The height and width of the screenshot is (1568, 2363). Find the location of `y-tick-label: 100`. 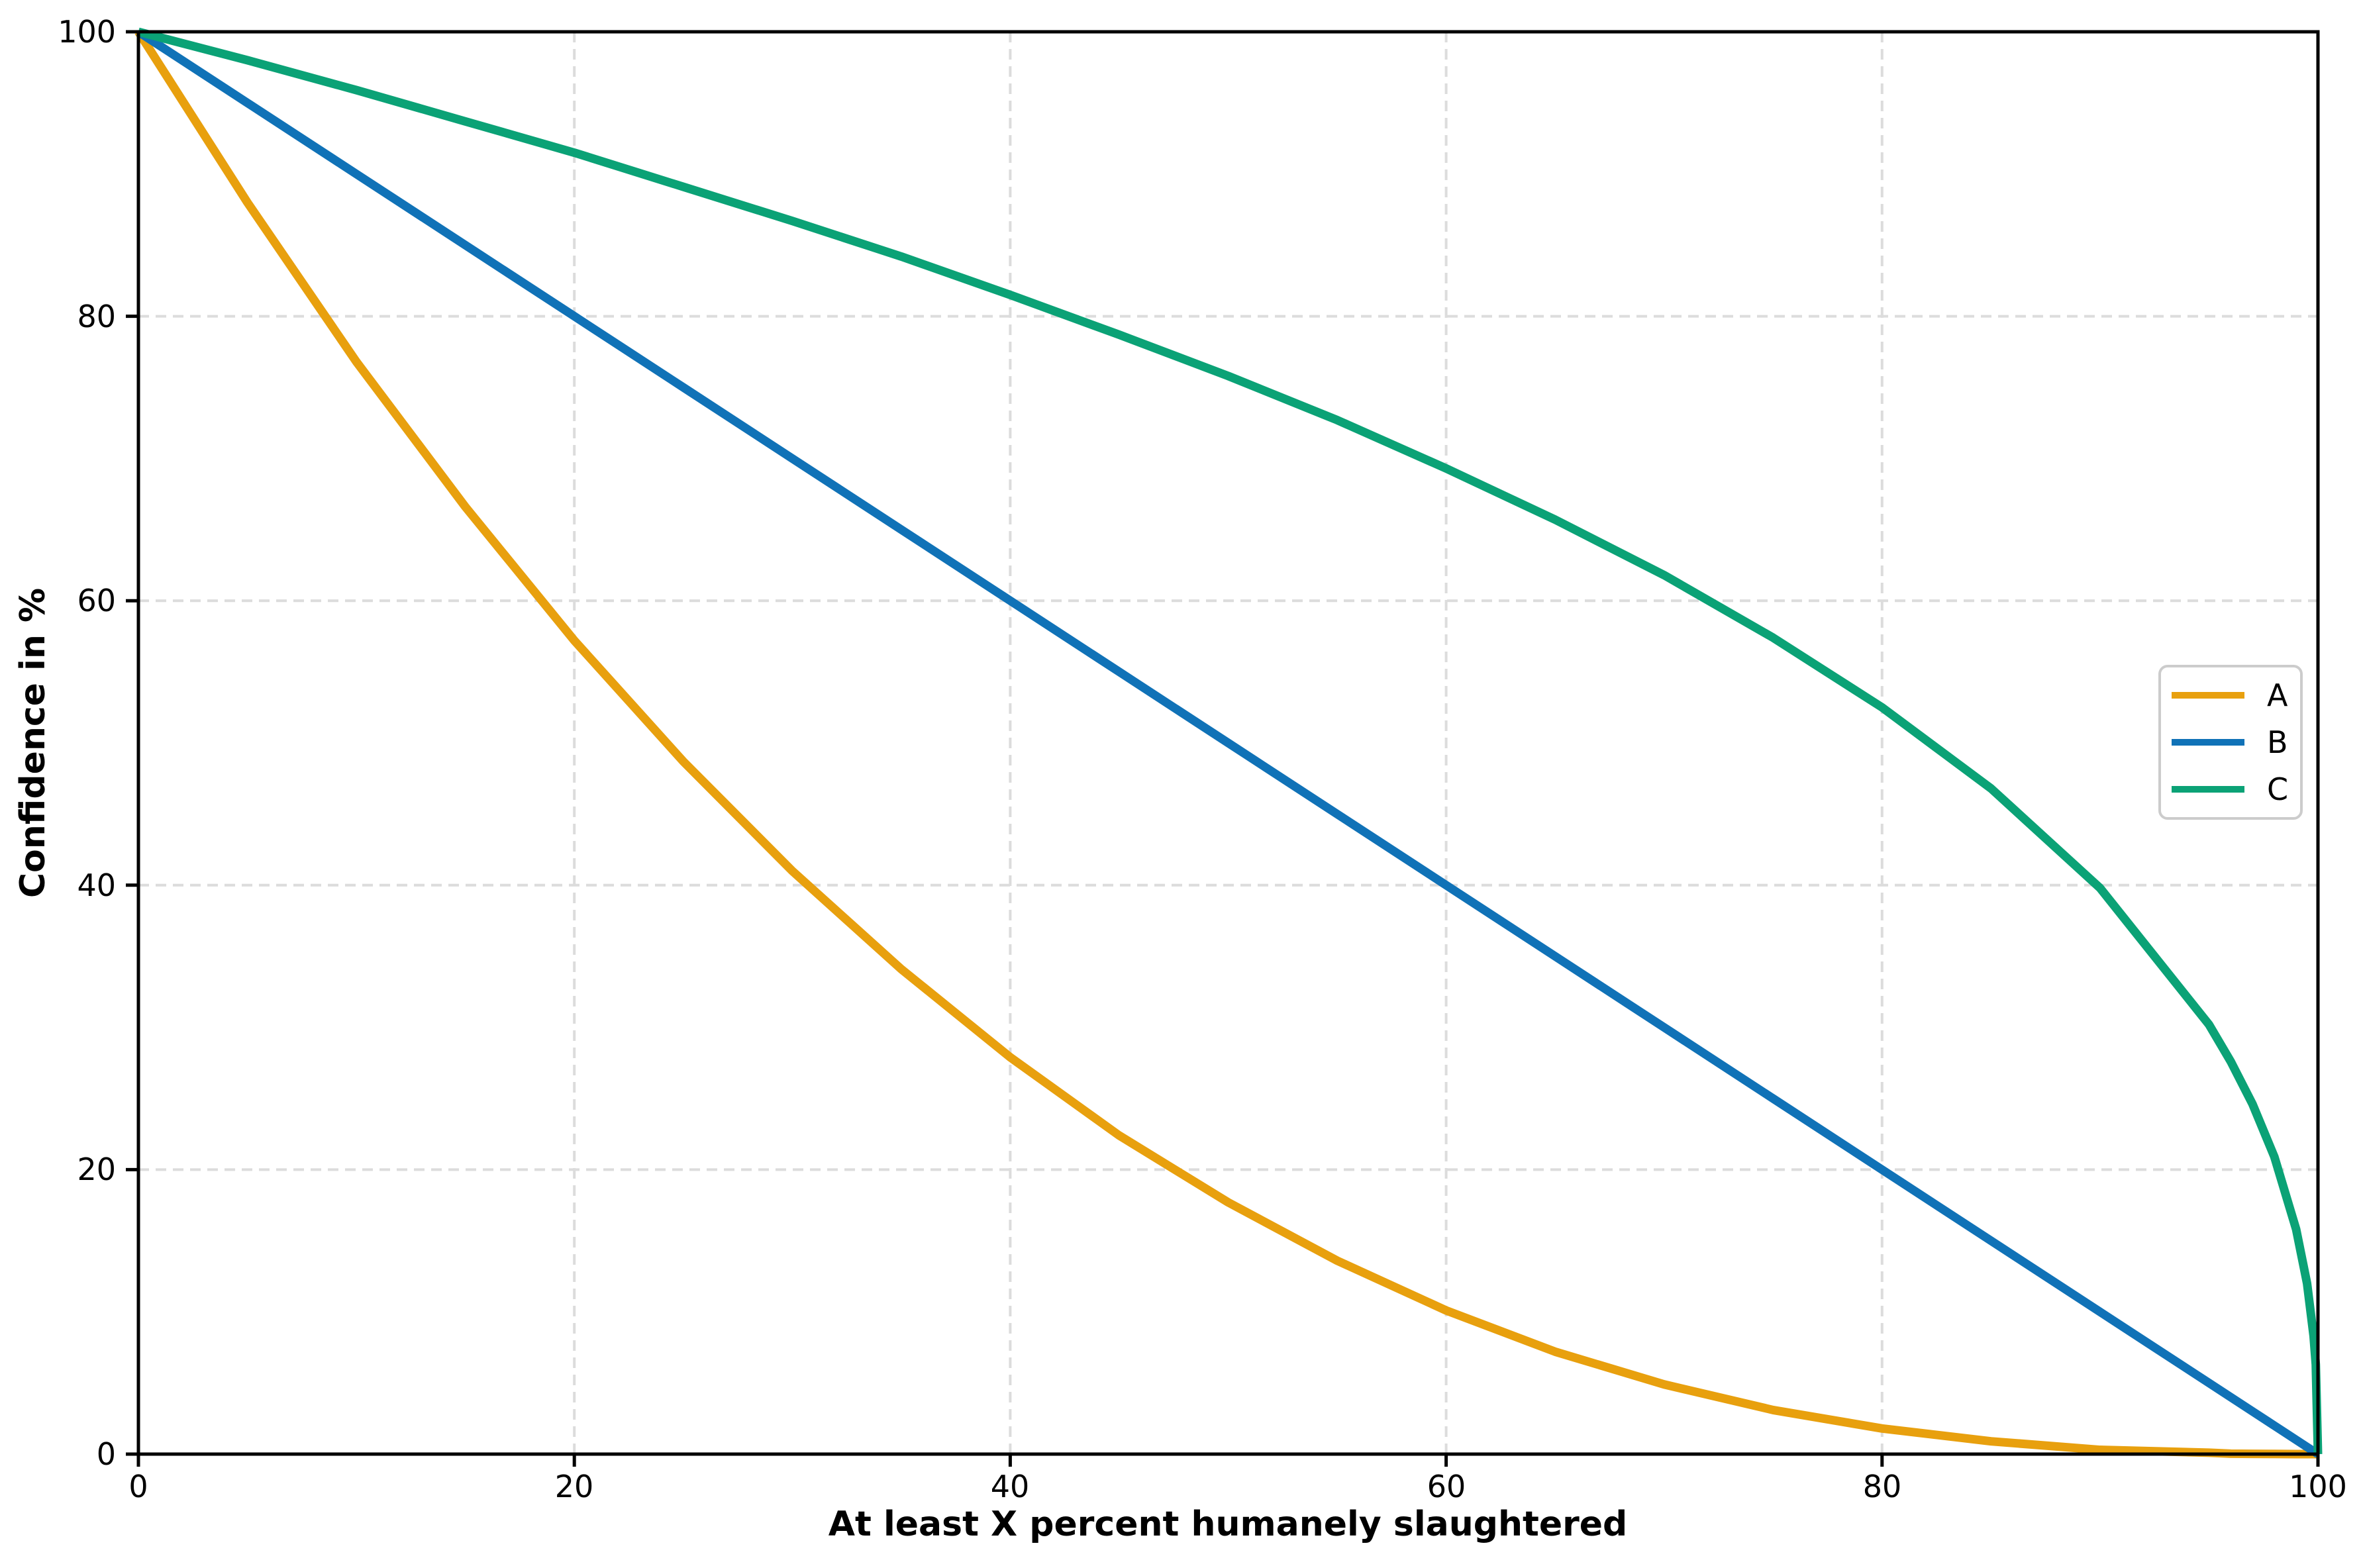

y-tick-label: 100 is located at coordinates (87, 32).